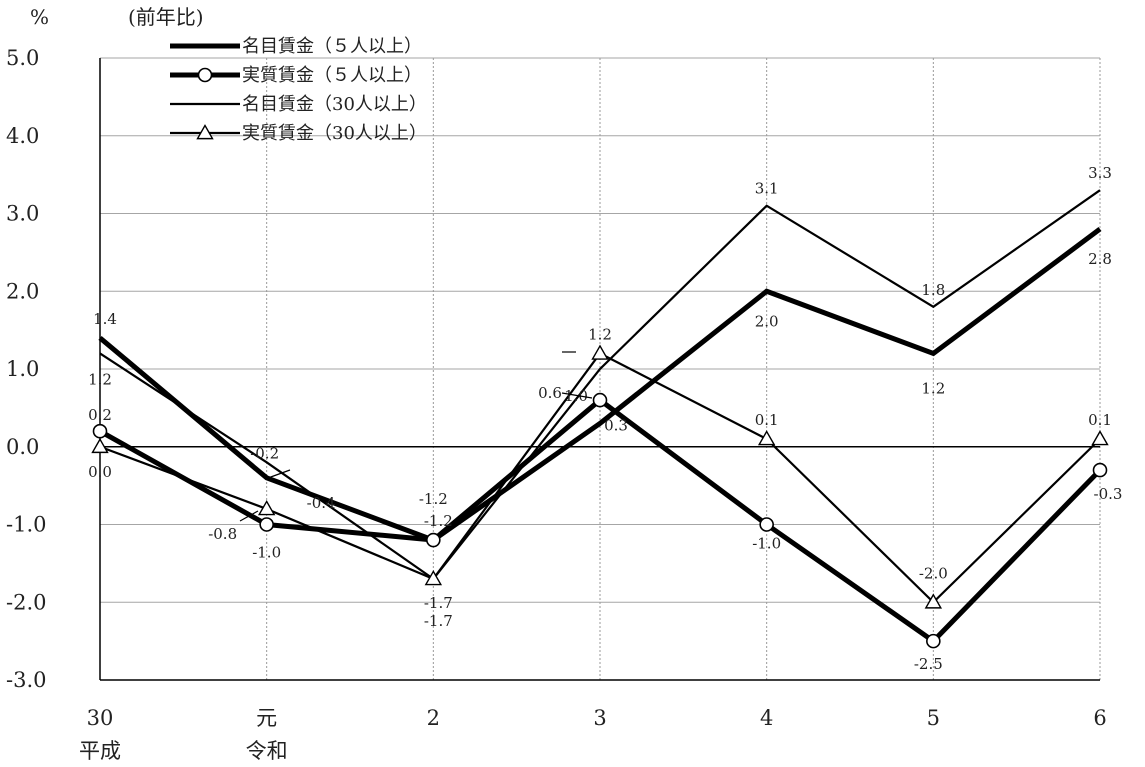 The width and height of the screenshot is (1145, 767). What do you see at coordinates (105, 319) in the screenshot?
I see `data-label: 1.4` at bounding box center [105, 319].